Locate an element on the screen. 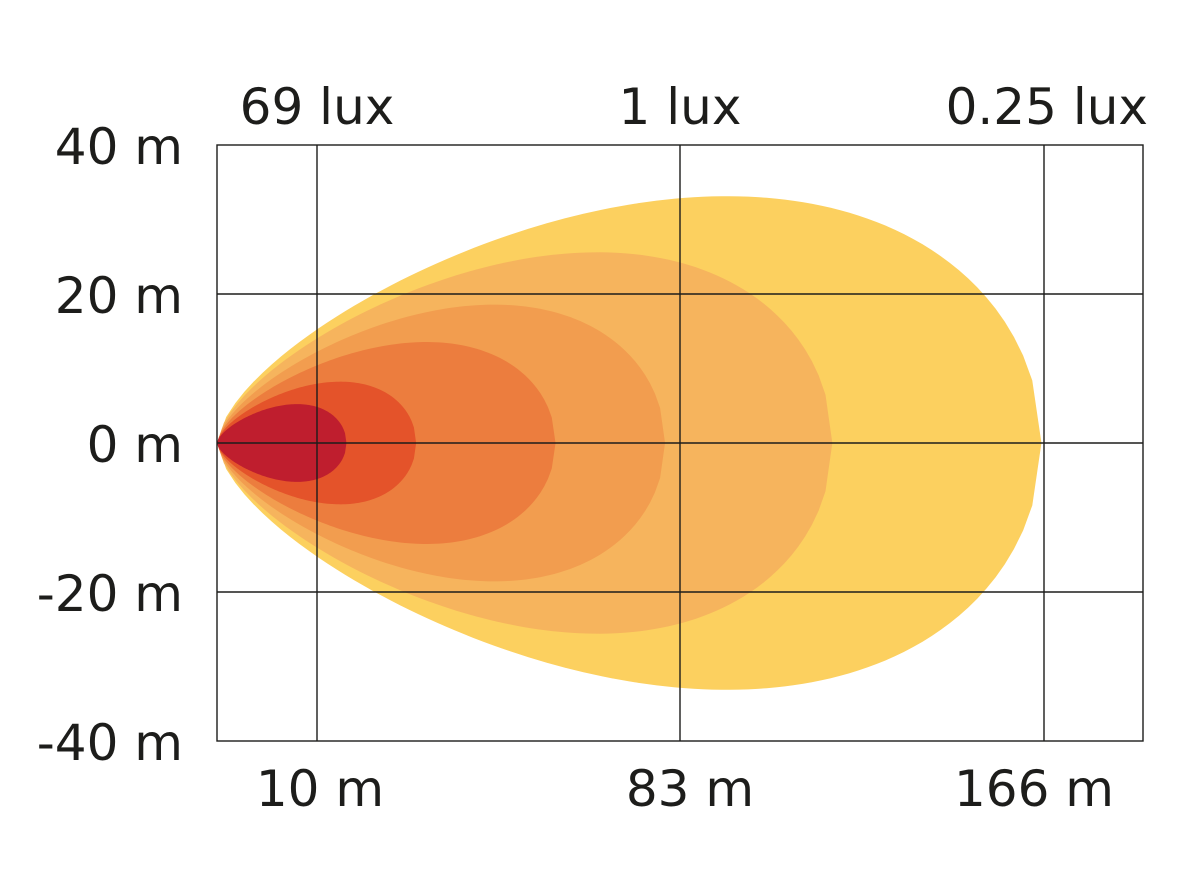 The height and width of the screenshot is (892, 1200). y-tick-label-20: 20 m is located at coordinates (119, 296).